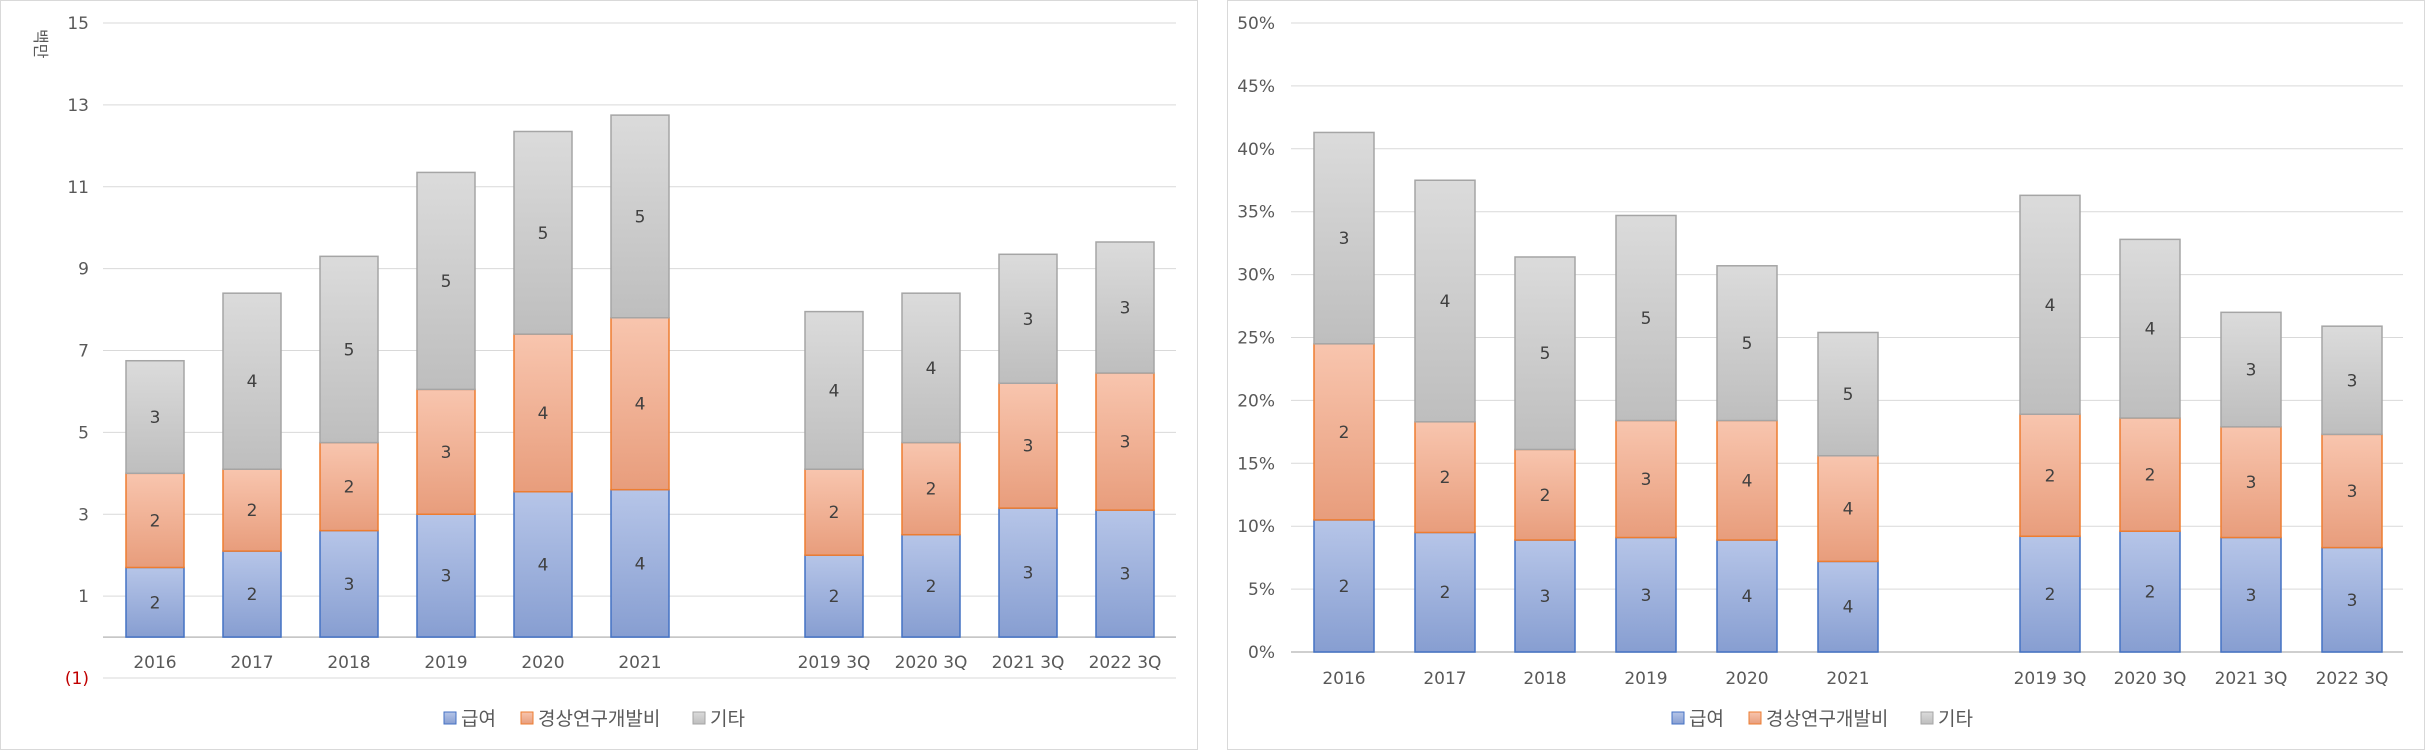  Describe the element at coordinates (1256, 276) in the screenshot. I see `y-tick-label: 30%` at that location.